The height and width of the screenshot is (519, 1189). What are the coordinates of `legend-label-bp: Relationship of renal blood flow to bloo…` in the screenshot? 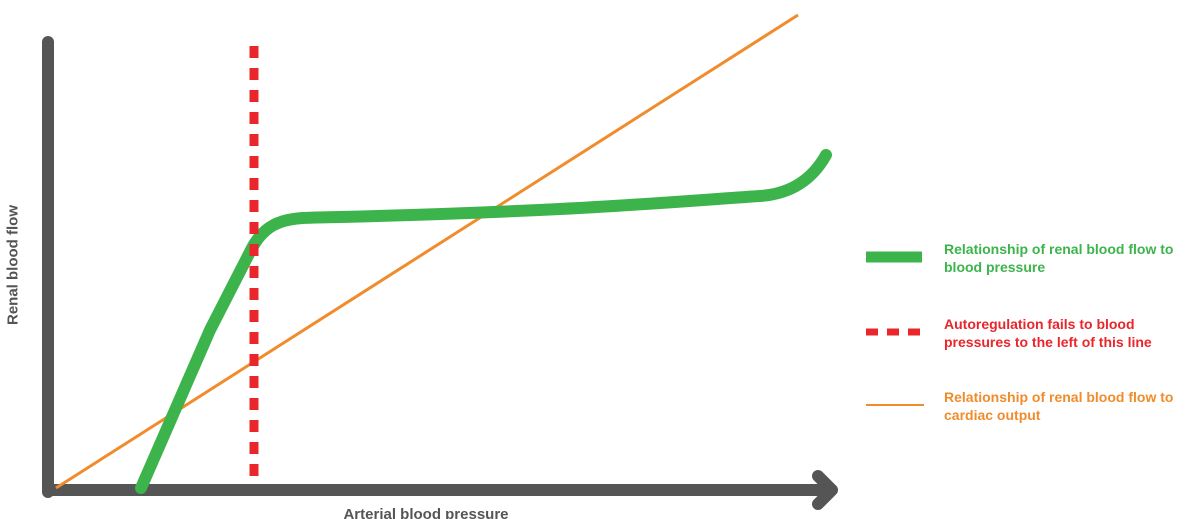 It's located at (1059, 258).